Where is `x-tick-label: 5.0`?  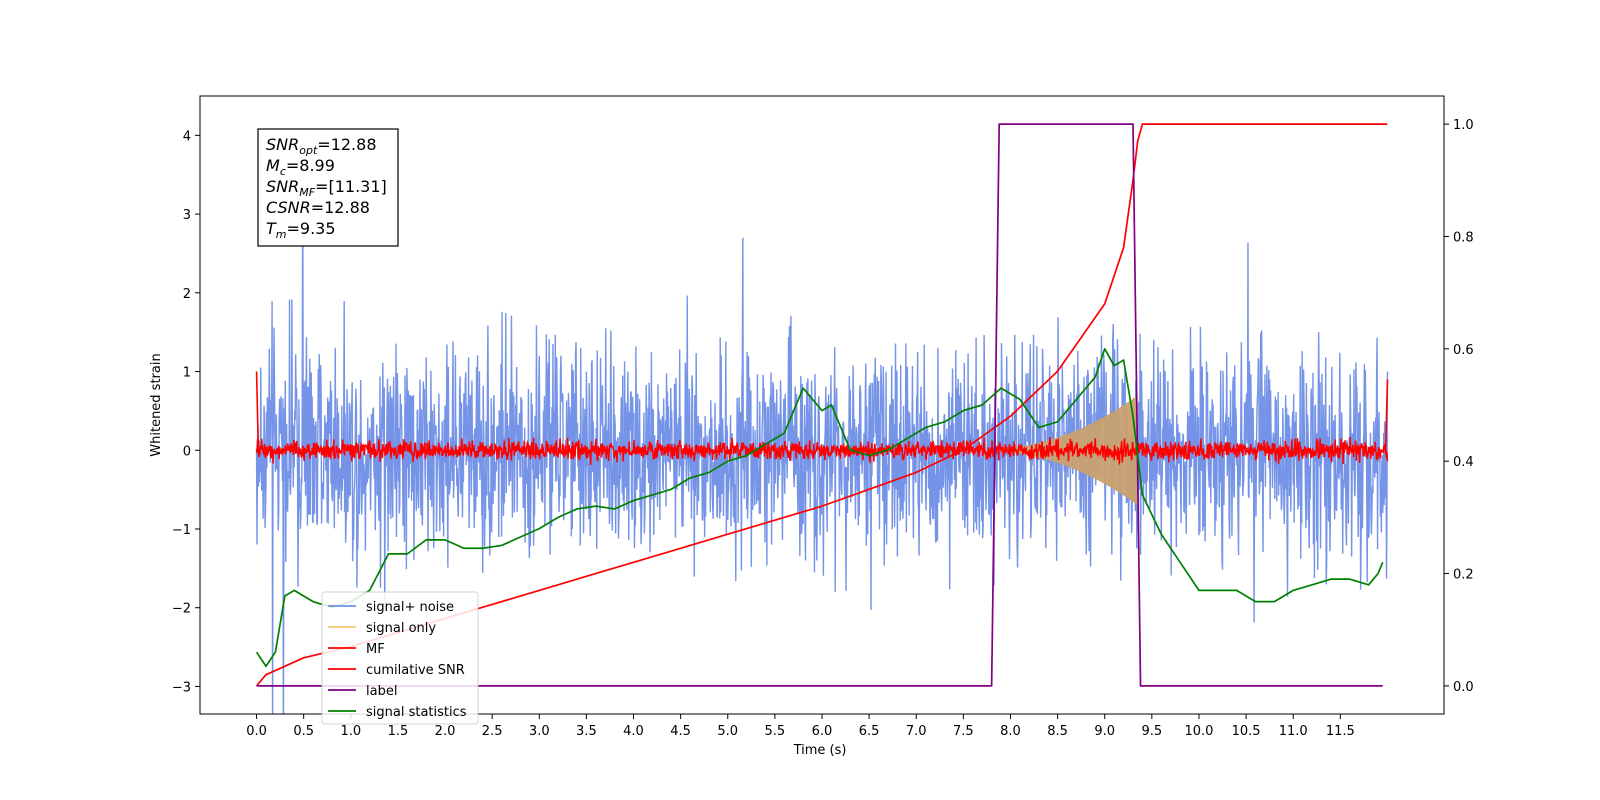 x-tick-label: 5.0 is located at coordinates (727, 731).